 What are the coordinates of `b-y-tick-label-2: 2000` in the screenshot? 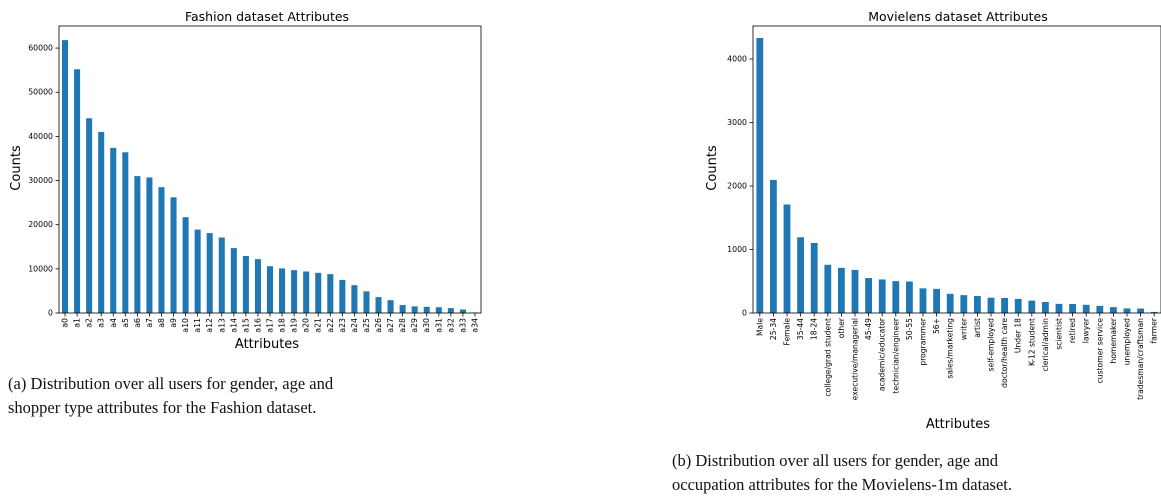 It's located at (737, 186).